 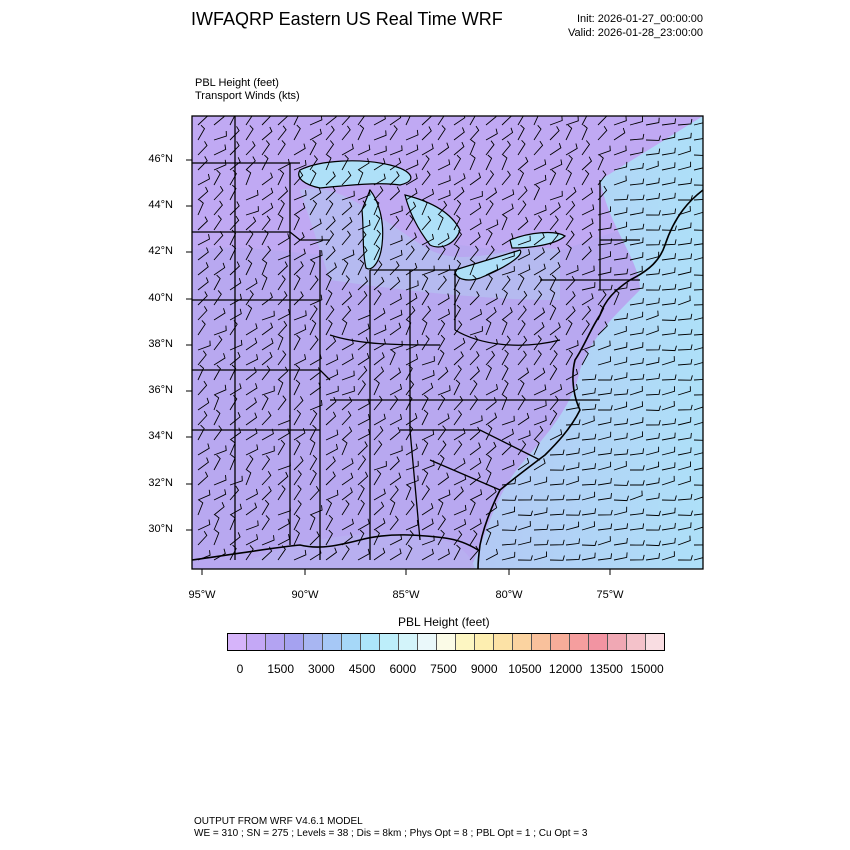 What do you see at coordinates (444, 622) in the screenshot?
I see `colorbar-title: PBL Height (feet)` at bounding box center [444, 622].